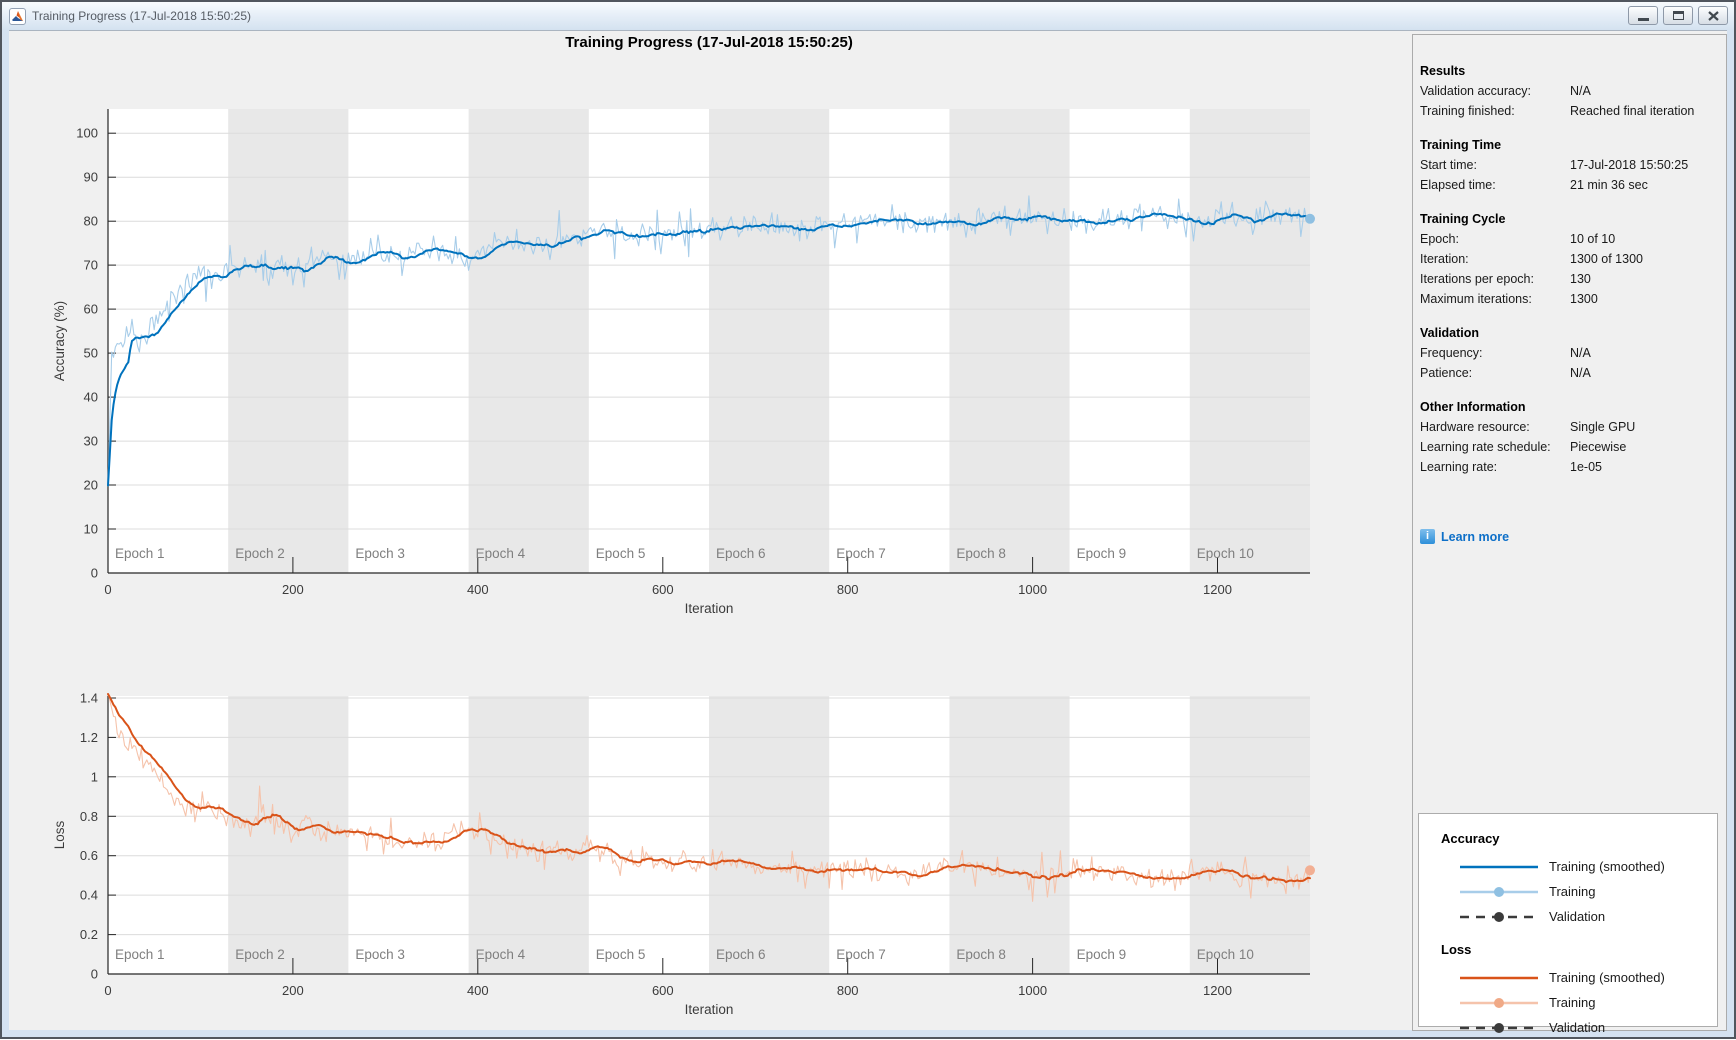  What do you see at coordinates (1643, 15) in the screenshot?
I see `minimize-button` at bounding box center [1643, 15].